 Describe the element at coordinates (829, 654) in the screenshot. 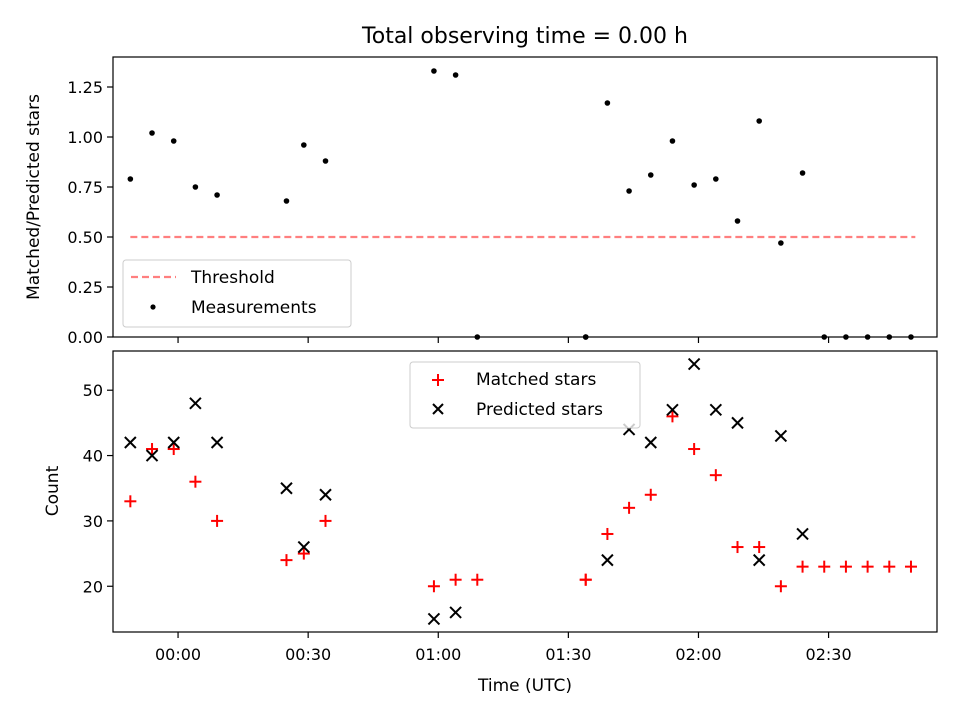

I see `x-tick-label: 02:30` at that location.